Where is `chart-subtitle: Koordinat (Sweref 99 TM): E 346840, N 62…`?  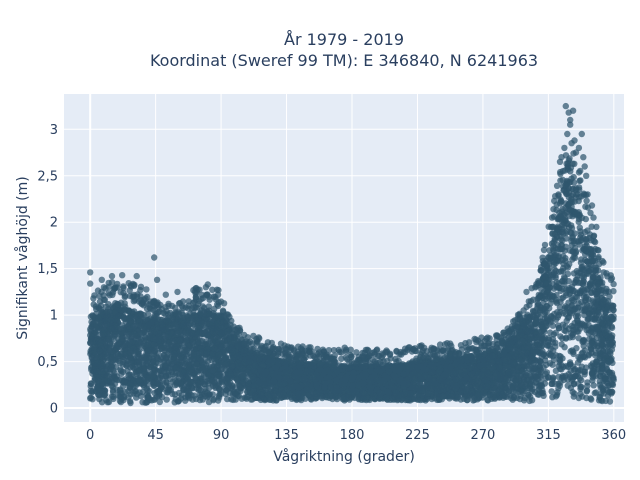
chart-subtitle: Koordinat (Sweref 99 TM): E 346840, N 62… is located at coordinates (344, 60).